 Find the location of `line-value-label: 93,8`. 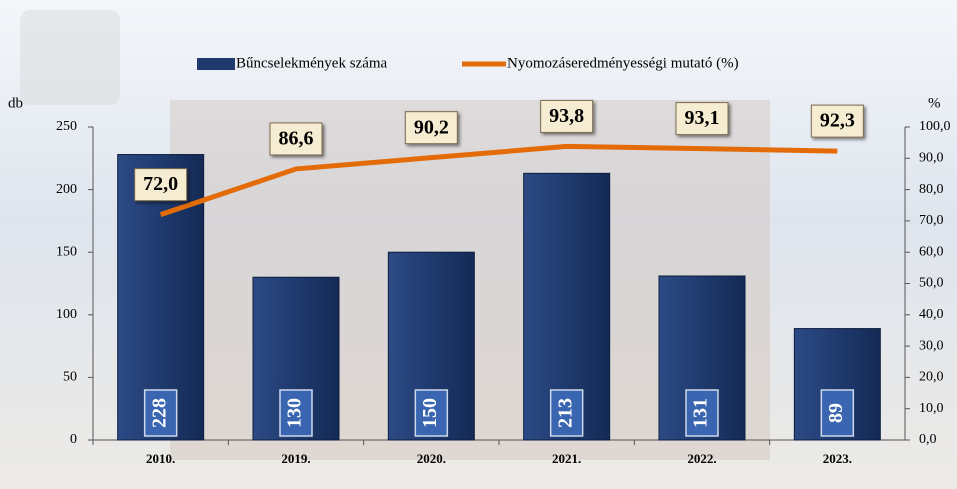

line-value-label: 93,8 is located at coordinates (566, 116).